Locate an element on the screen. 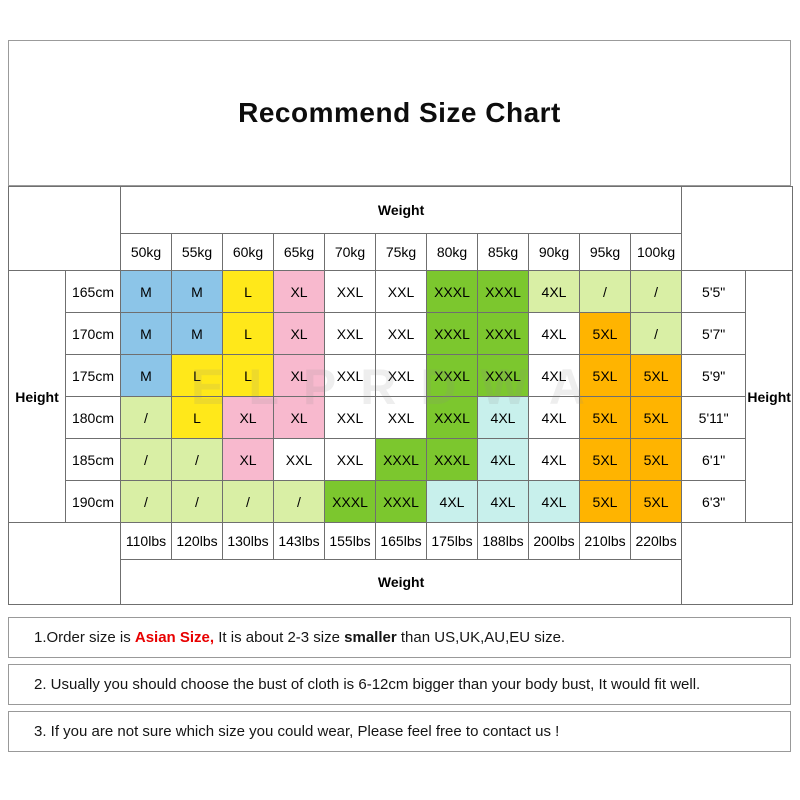 The image size is (800, 800). kg-header: 80kg is located at coordinates (452, 252).